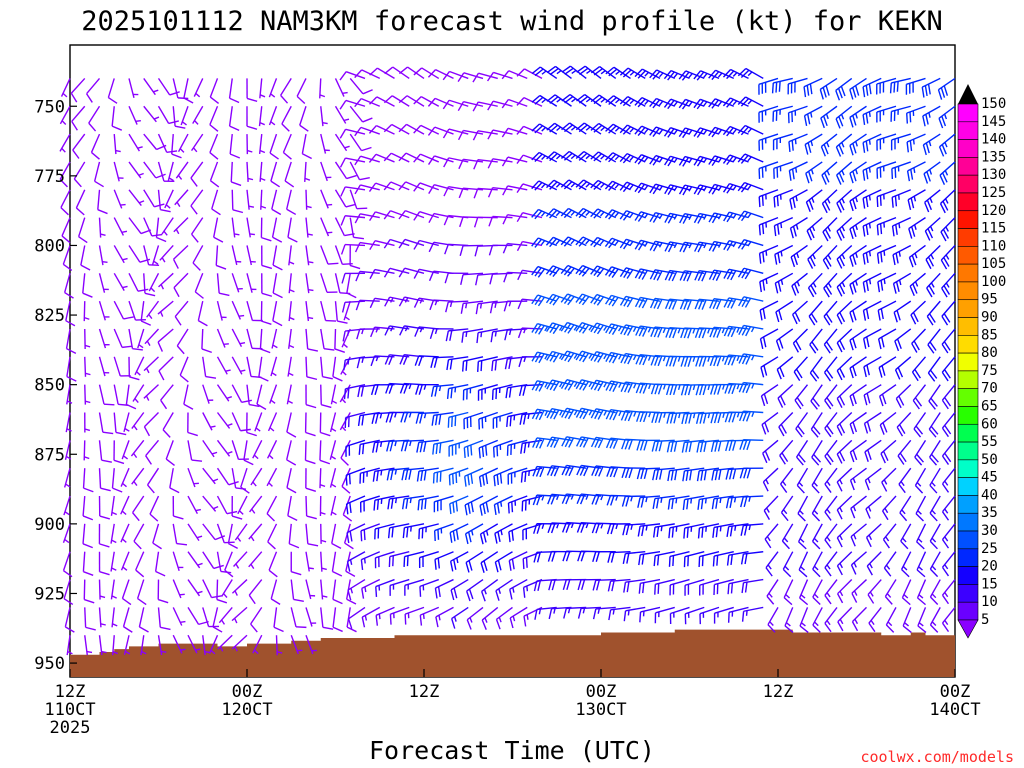  I want to click on colorbar-label: 55, so click(989, 442).